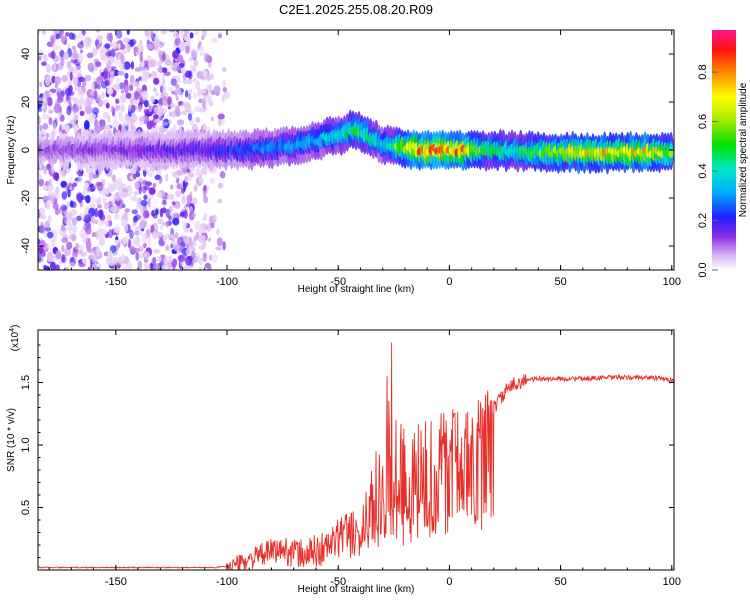 The width and height of the screenshot is (750, 600). What do you see at coordinates (12, 330) in the screenshot?
I see `snr-multiplier-exp: 4` at bounding box center [12, 330].